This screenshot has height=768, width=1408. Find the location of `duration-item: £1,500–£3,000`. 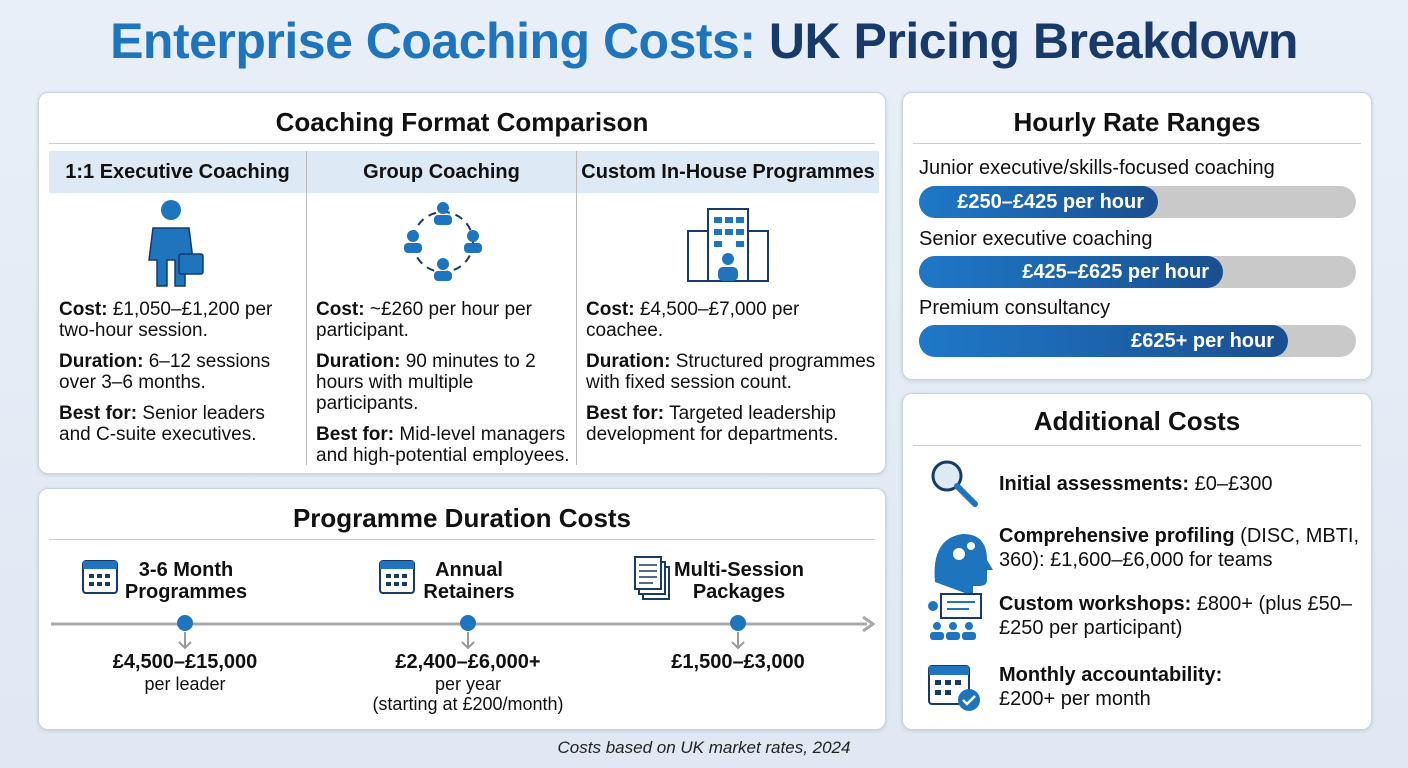

duration-item: £1,500–£3,000 is located at coordinates (738, 662).